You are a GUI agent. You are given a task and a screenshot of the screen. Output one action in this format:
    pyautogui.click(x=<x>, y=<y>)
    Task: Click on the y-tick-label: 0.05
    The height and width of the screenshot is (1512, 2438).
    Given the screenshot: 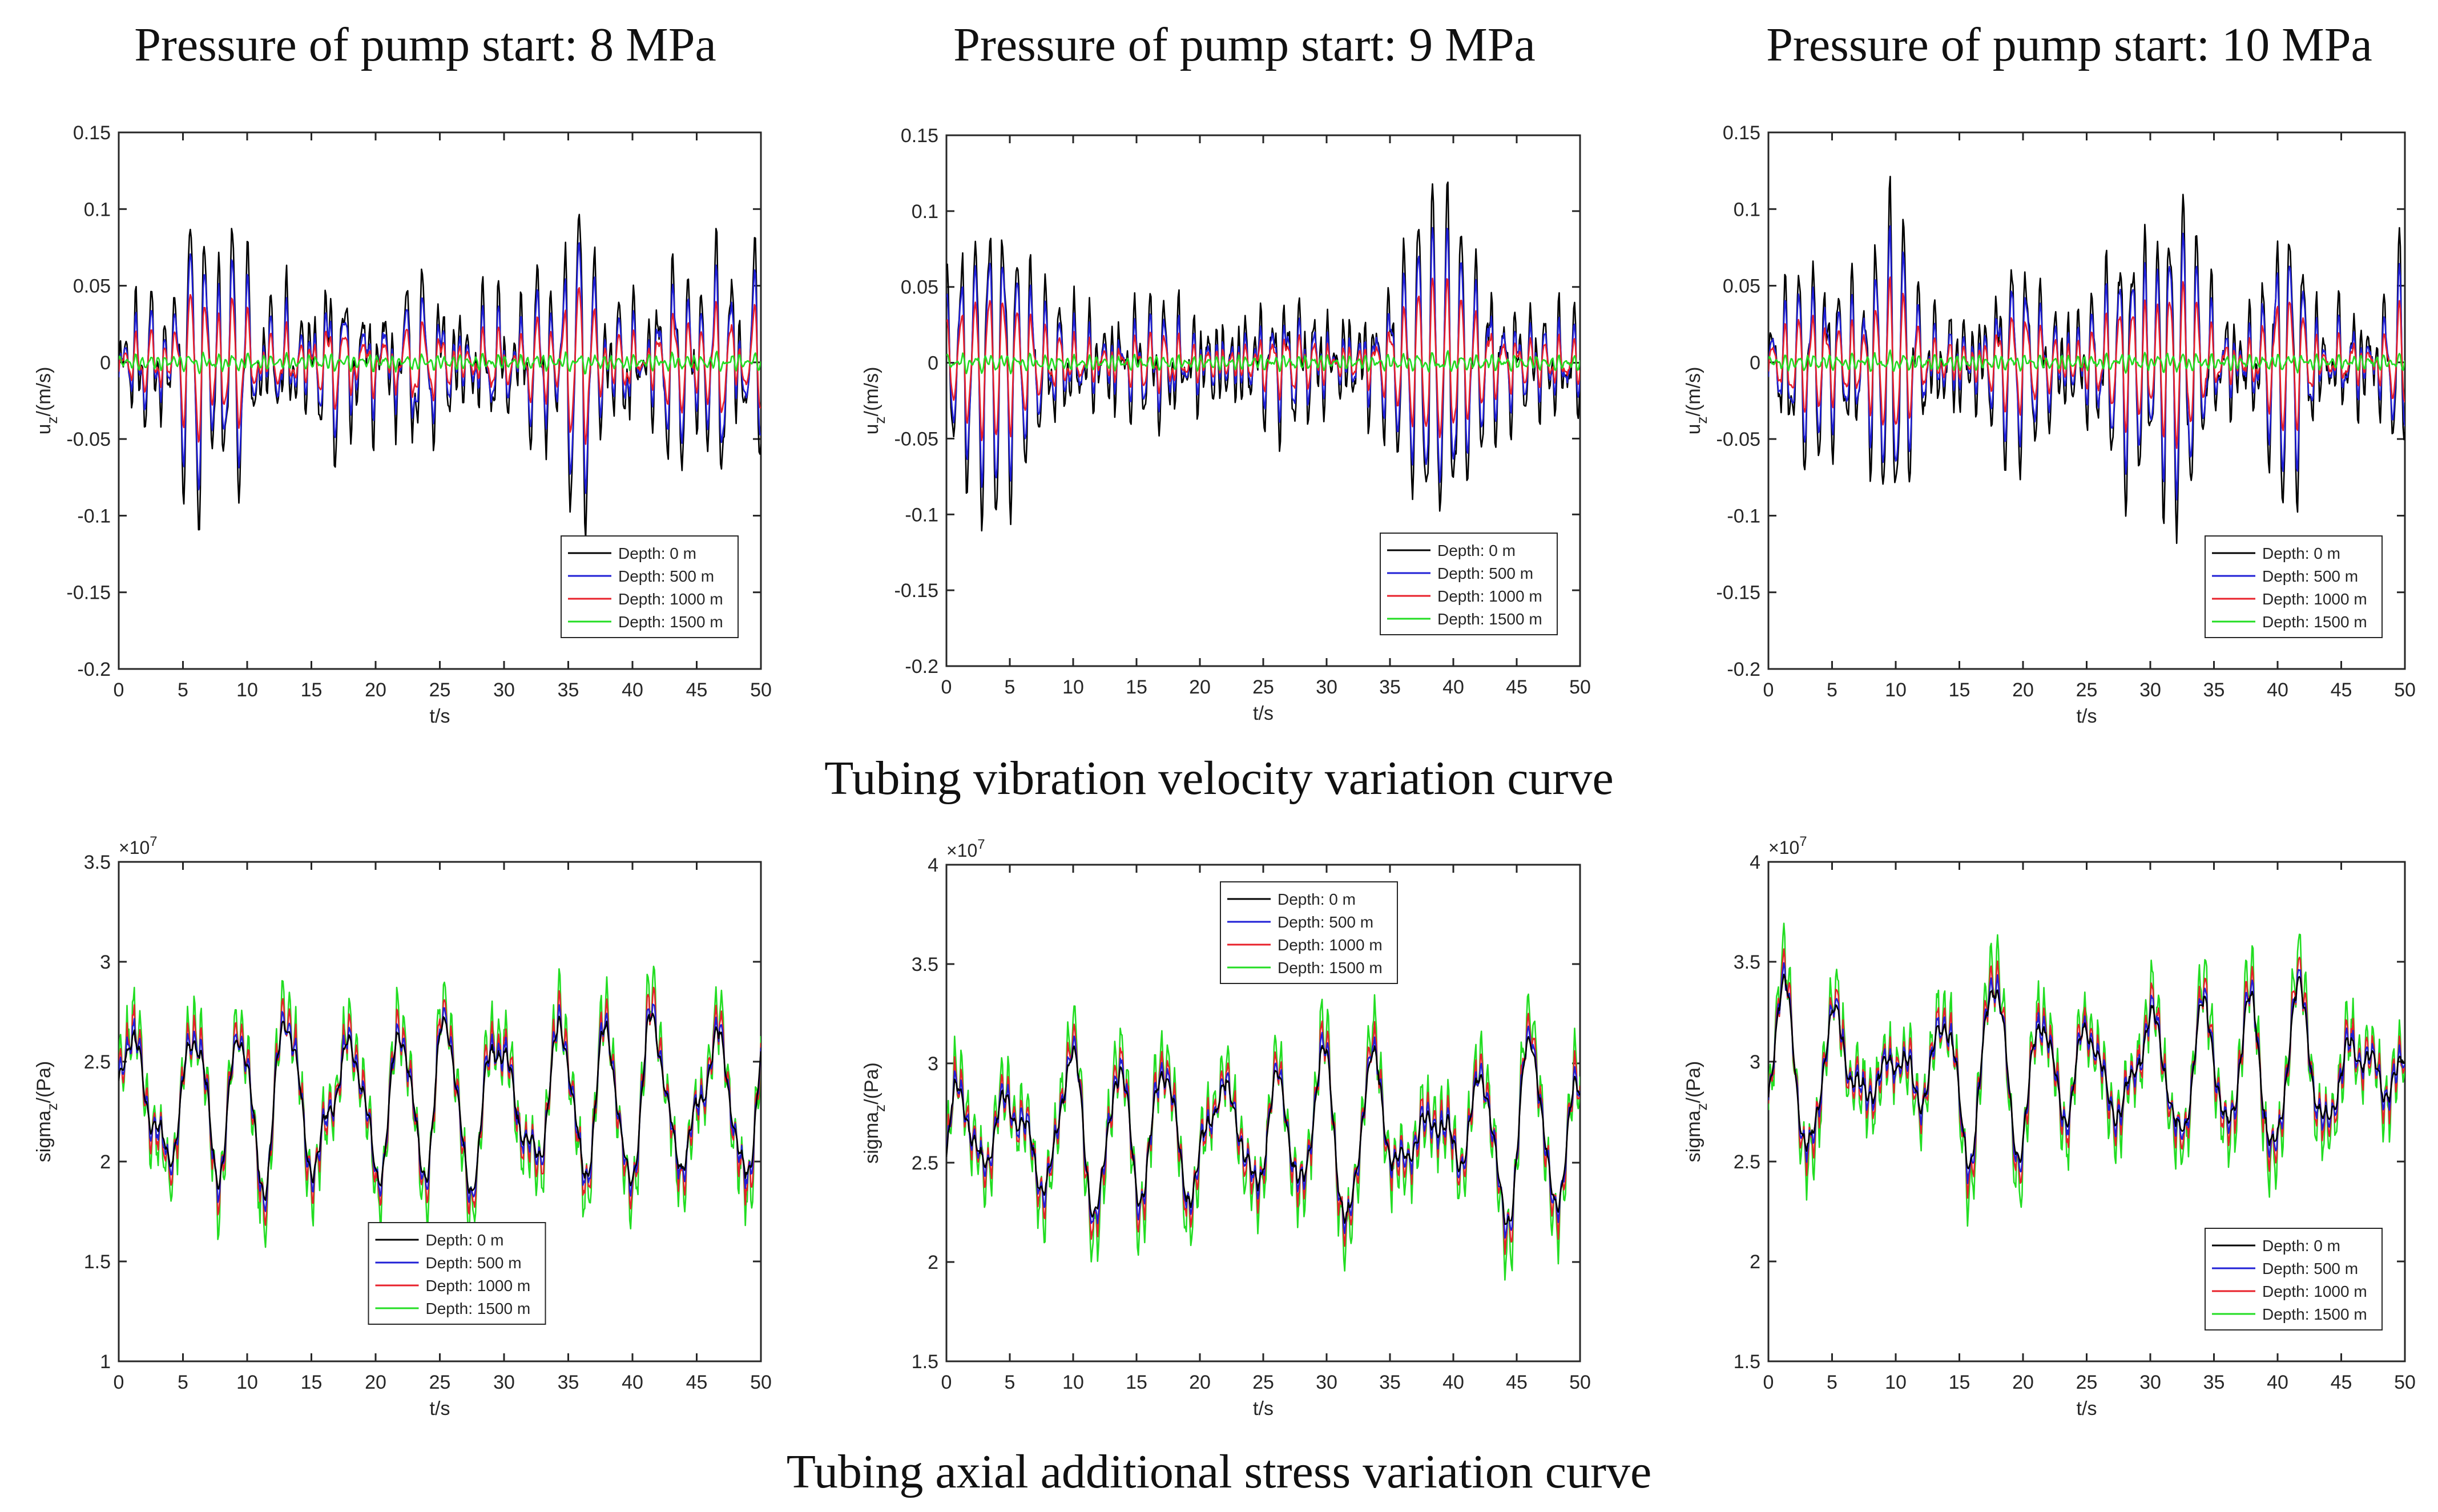 What is the action you would take?
    pyautogui.click(x=919, y=288)
    